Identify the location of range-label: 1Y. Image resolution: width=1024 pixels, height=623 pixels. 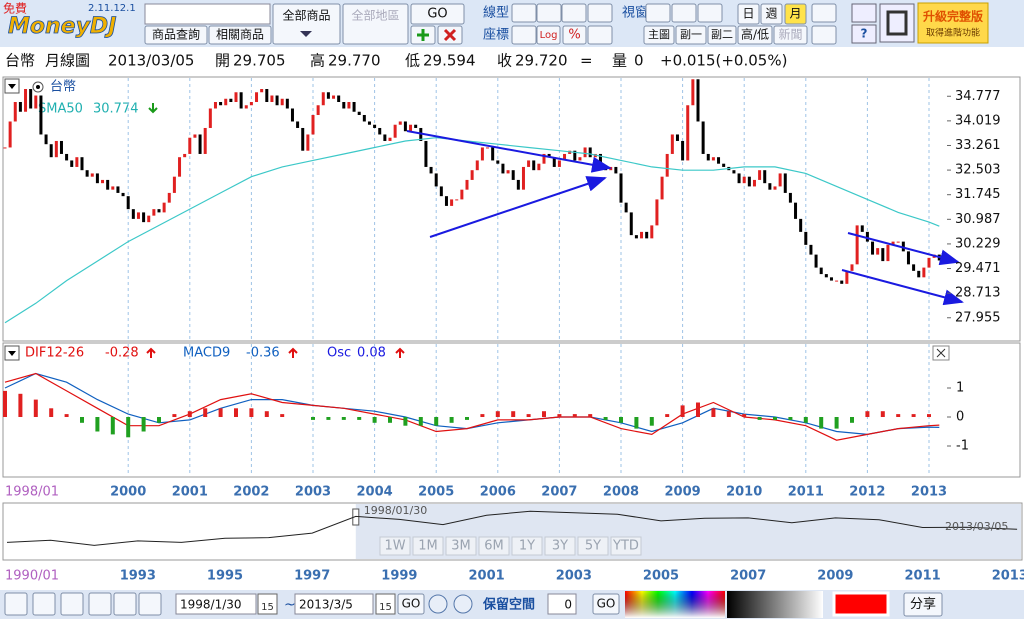
(527, 546).